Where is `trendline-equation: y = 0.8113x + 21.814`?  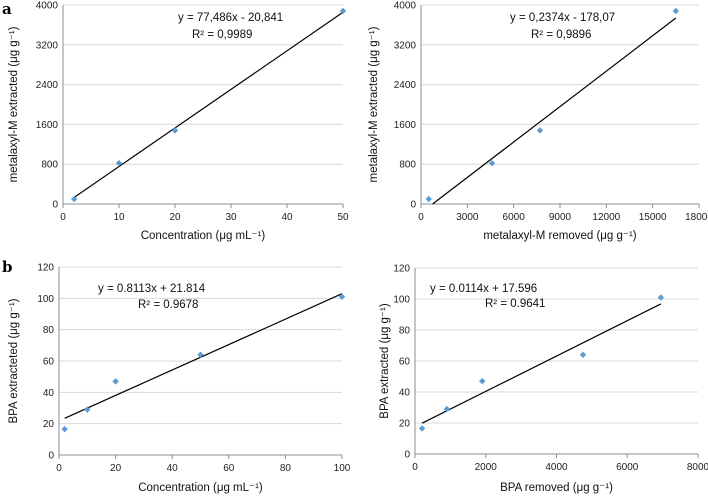 trendline-equation: y = 0.8113x + 21.814 is located at coordinates (152, 289).